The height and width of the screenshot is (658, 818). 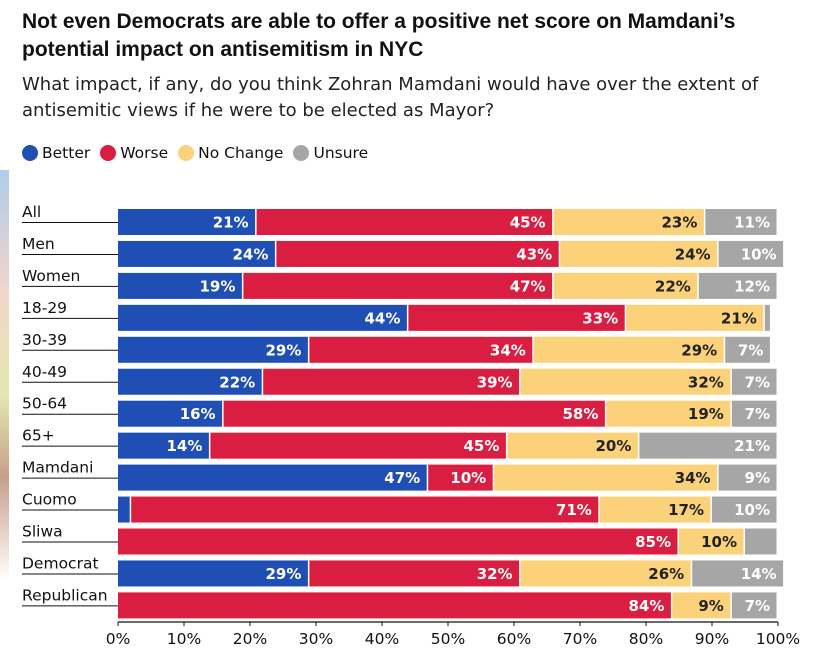 I want to click on legend-item-worse: Worse, so click(x=134, y=153).